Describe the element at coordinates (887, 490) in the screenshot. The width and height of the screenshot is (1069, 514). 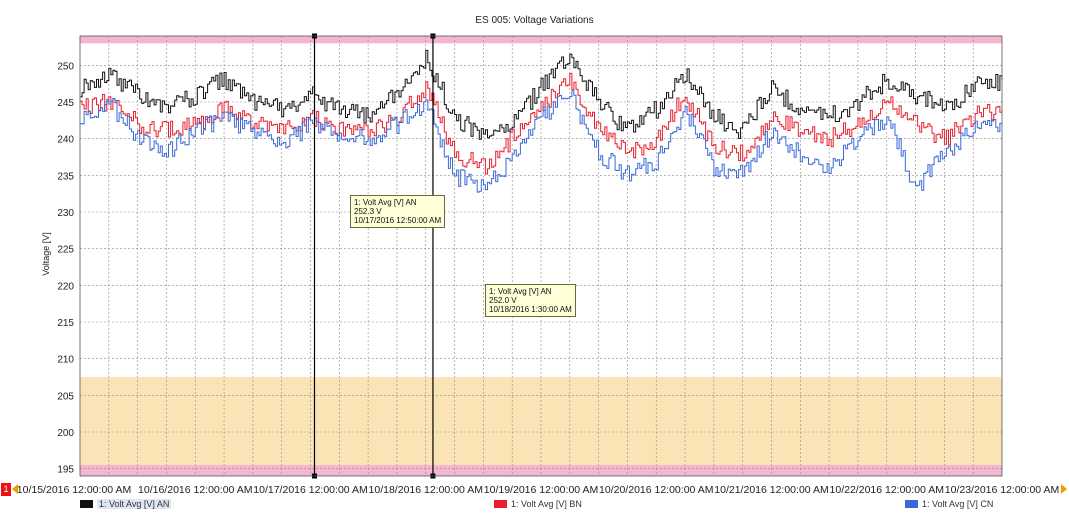
I see `x-tick-label: 10/22/2016 12:00:00 AM` at that location.